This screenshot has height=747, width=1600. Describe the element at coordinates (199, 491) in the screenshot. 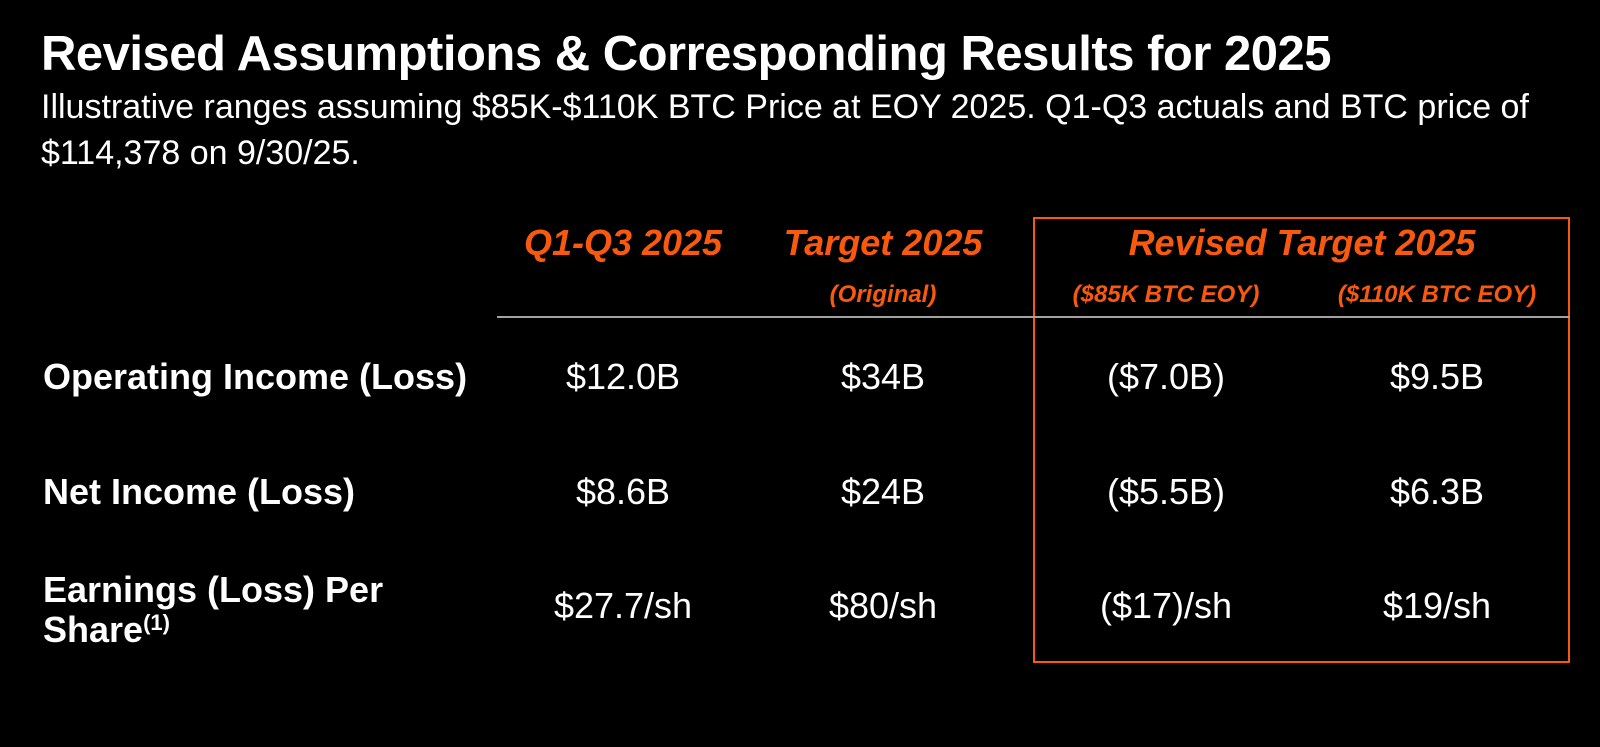

I see `row-label-net-income-loss: Net Income (Loss)` at that location.